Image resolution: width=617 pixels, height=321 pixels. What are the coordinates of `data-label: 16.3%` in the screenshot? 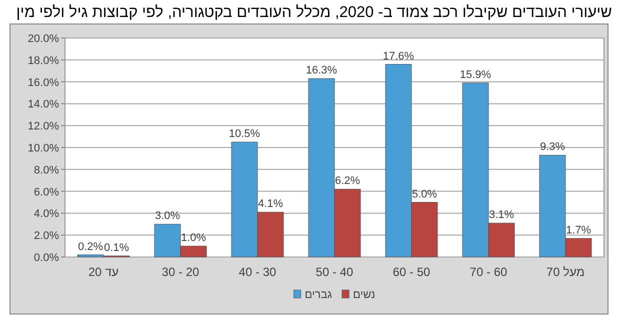 It's located at (322, 70).